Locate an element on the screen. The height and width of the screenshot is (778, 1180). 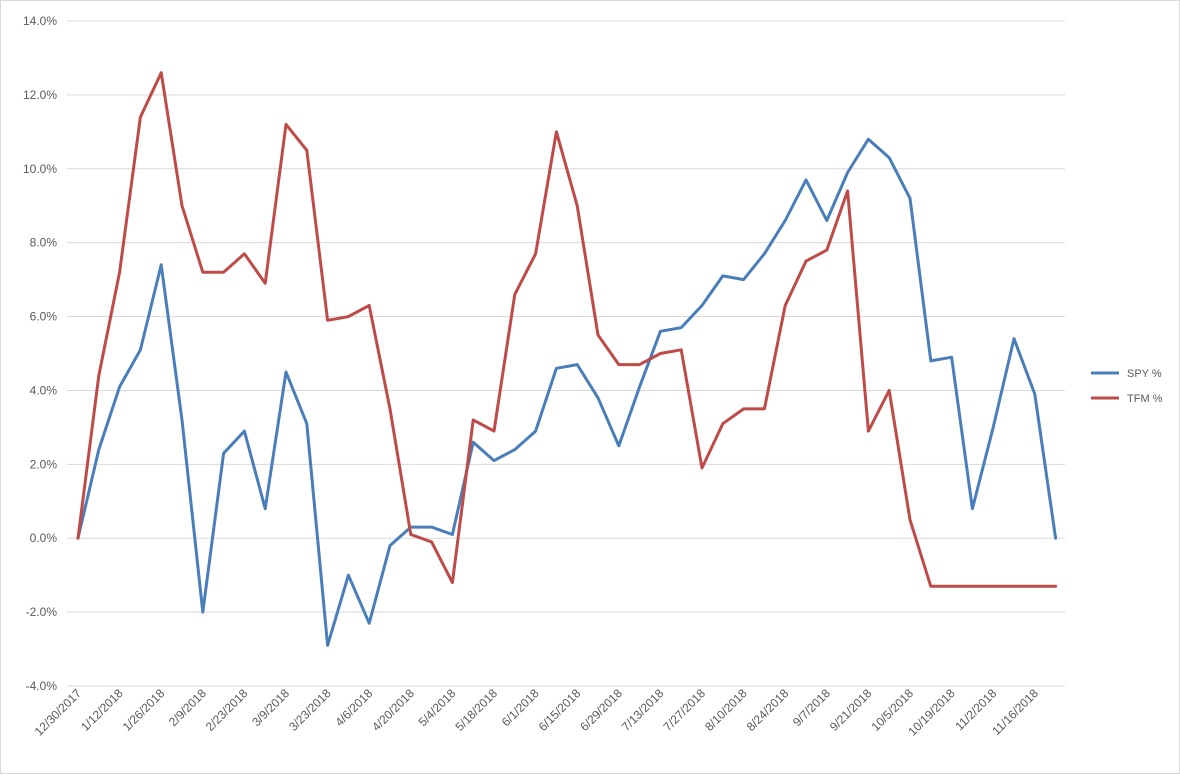
x-tick-label: 1/26/2018 is located at coordinates (144, 710).